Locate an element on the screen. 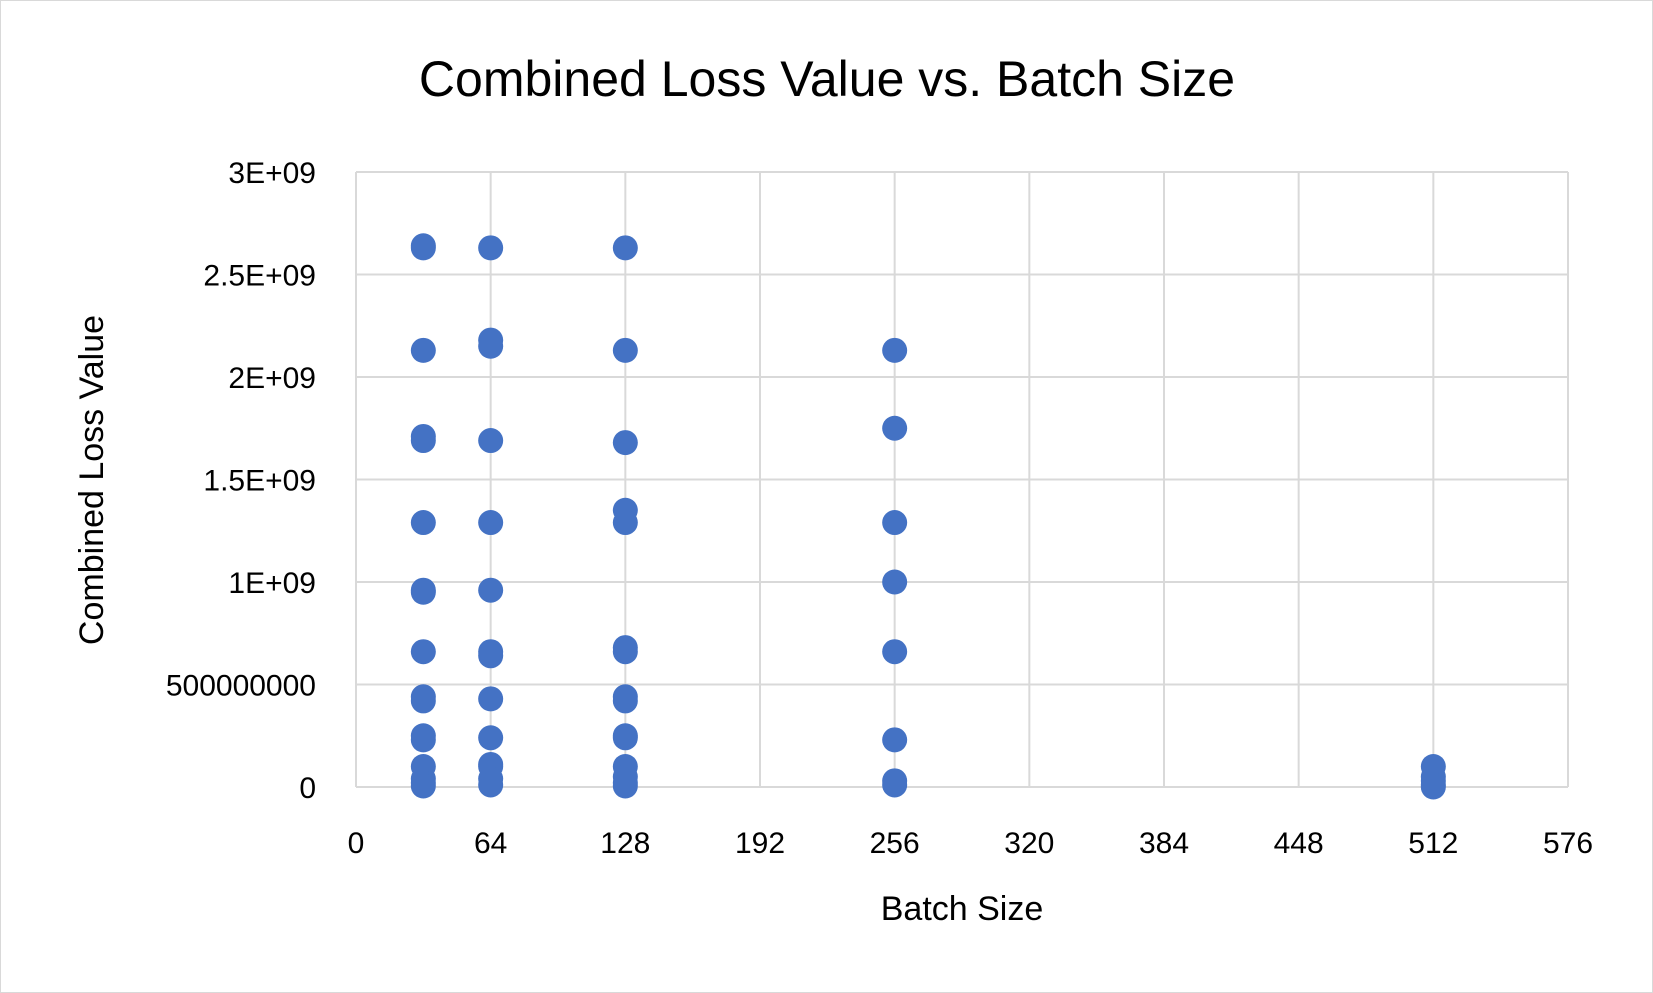 This screenshot has width=1653, height=993. x-axis-ticks: 0 64 128 192 256 320 384 448 512 576 is located at coordinates (970, 843).